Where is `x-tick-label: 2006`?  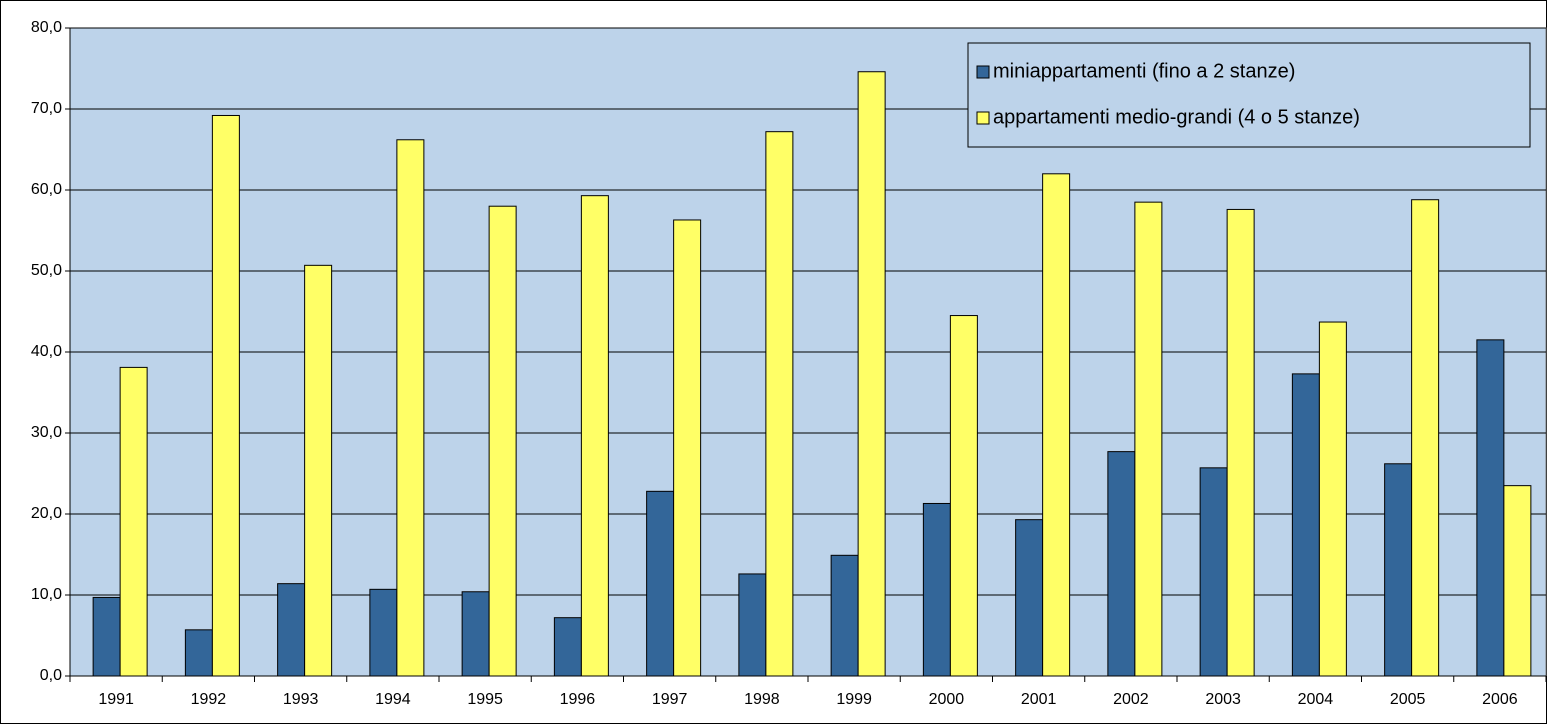
x-tick-label: 2006 is located at coordinates (1500, 699).